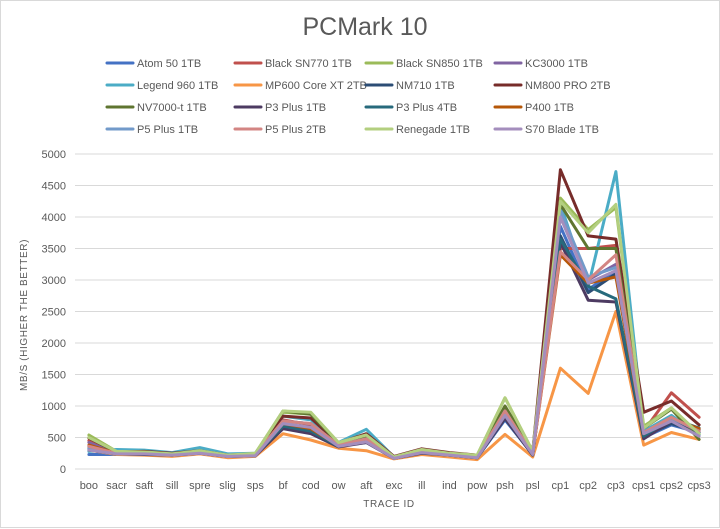 Image resolution: width=720 pixels, height=529 pixels. I want to click on x-tick-label: psl, so click(533, 486).